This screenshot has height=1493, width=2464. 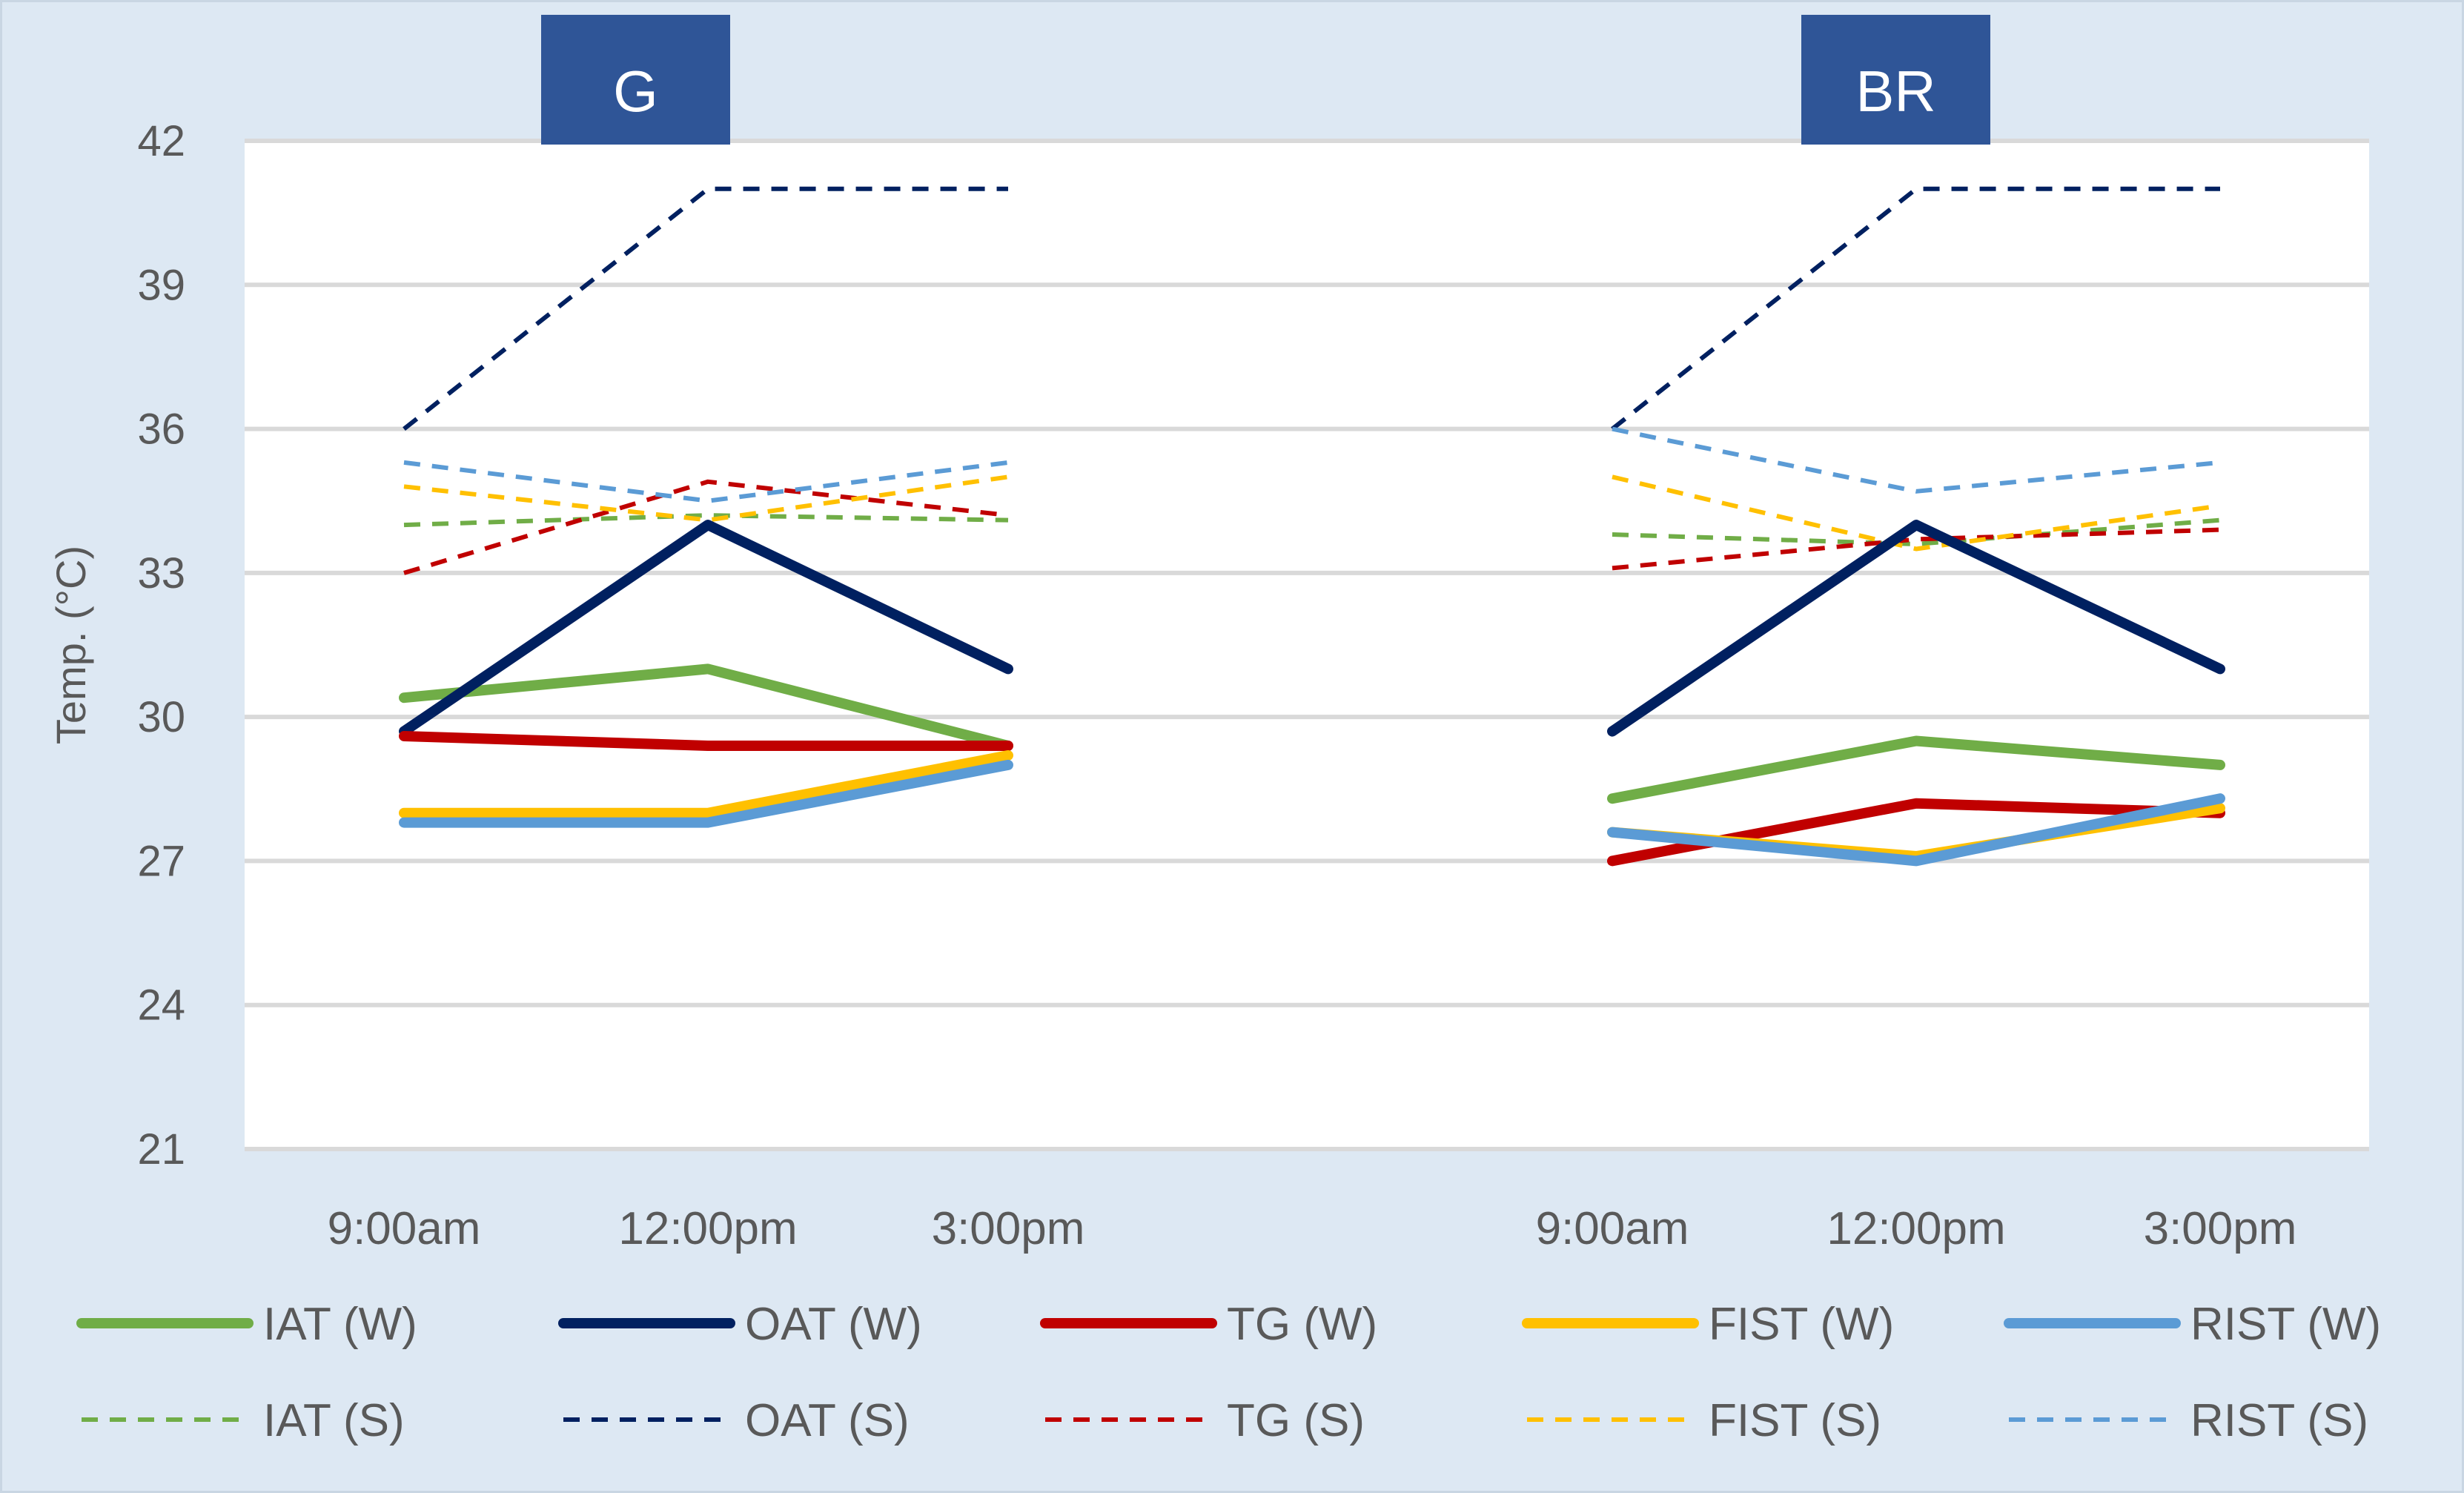 What do you see at coordinates (706, 628) in the screenshot?
I see `series-line-g-oat-w` at bounding box center [706, 628].